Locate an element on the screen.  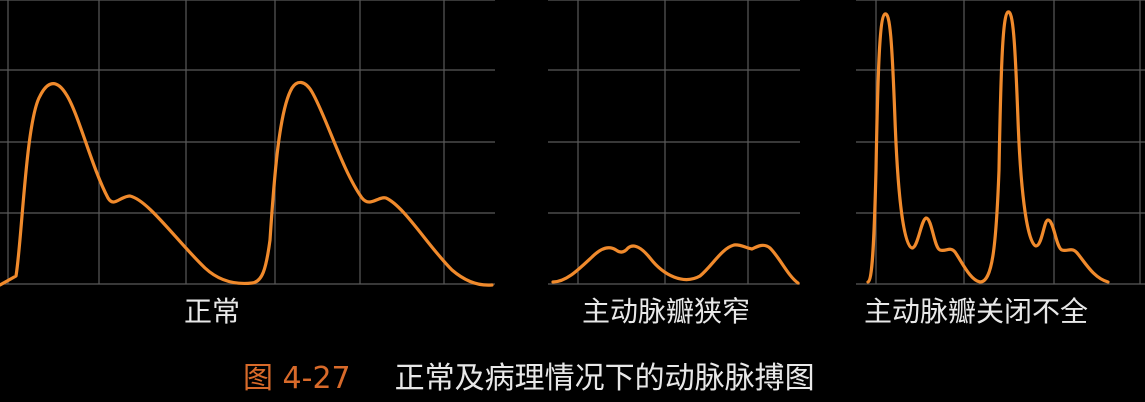
panel-label-aortic-insufficiency: 主动脉瓣关闭不全 is located at coordinates (976, 311).